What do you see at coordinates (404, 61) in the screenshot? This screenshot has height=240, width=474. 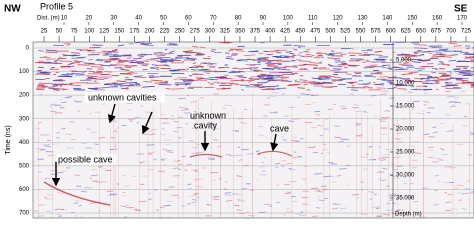 I see `depth-tick-label: 5.000` at bounding box center [404, 61].